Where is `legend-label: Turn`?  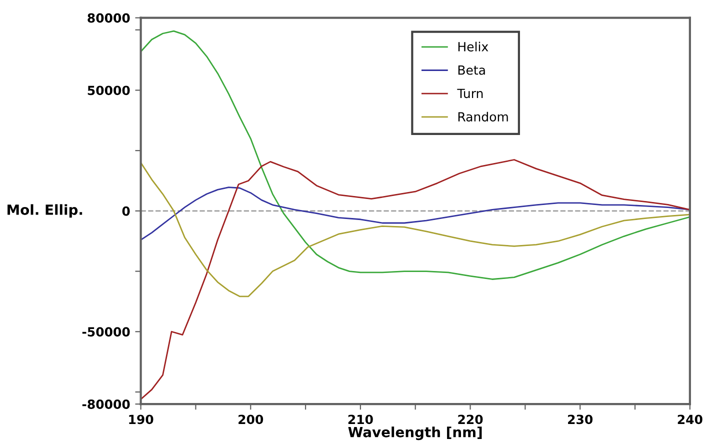
legend-label: Turn is located at coordinates (470, 93).